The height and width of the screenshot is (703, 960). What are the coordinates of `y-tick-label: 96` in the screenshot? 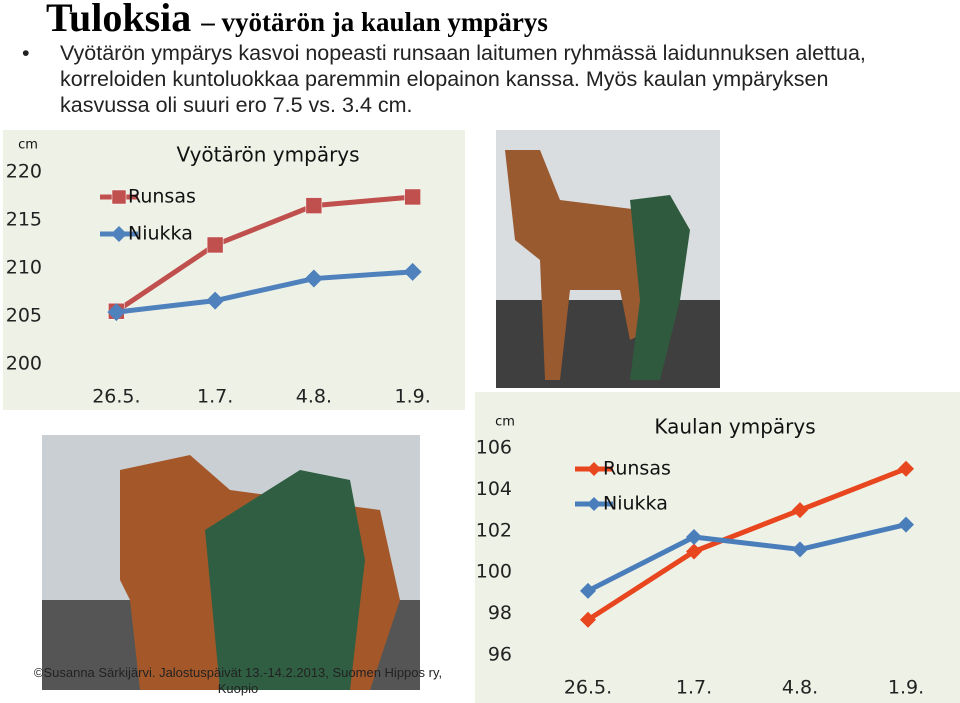 It's located at (500, 655).